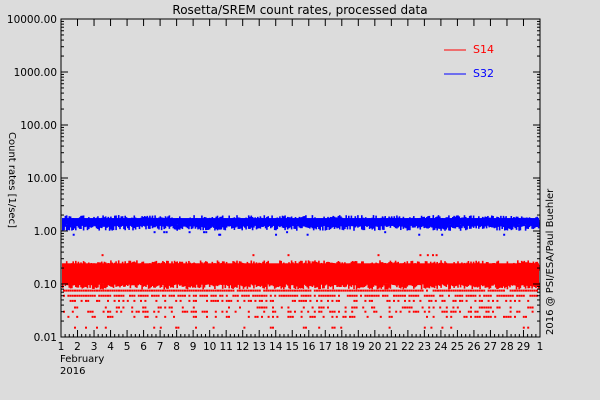  I want to click on x-tick-label: 17, so click(325, 347).